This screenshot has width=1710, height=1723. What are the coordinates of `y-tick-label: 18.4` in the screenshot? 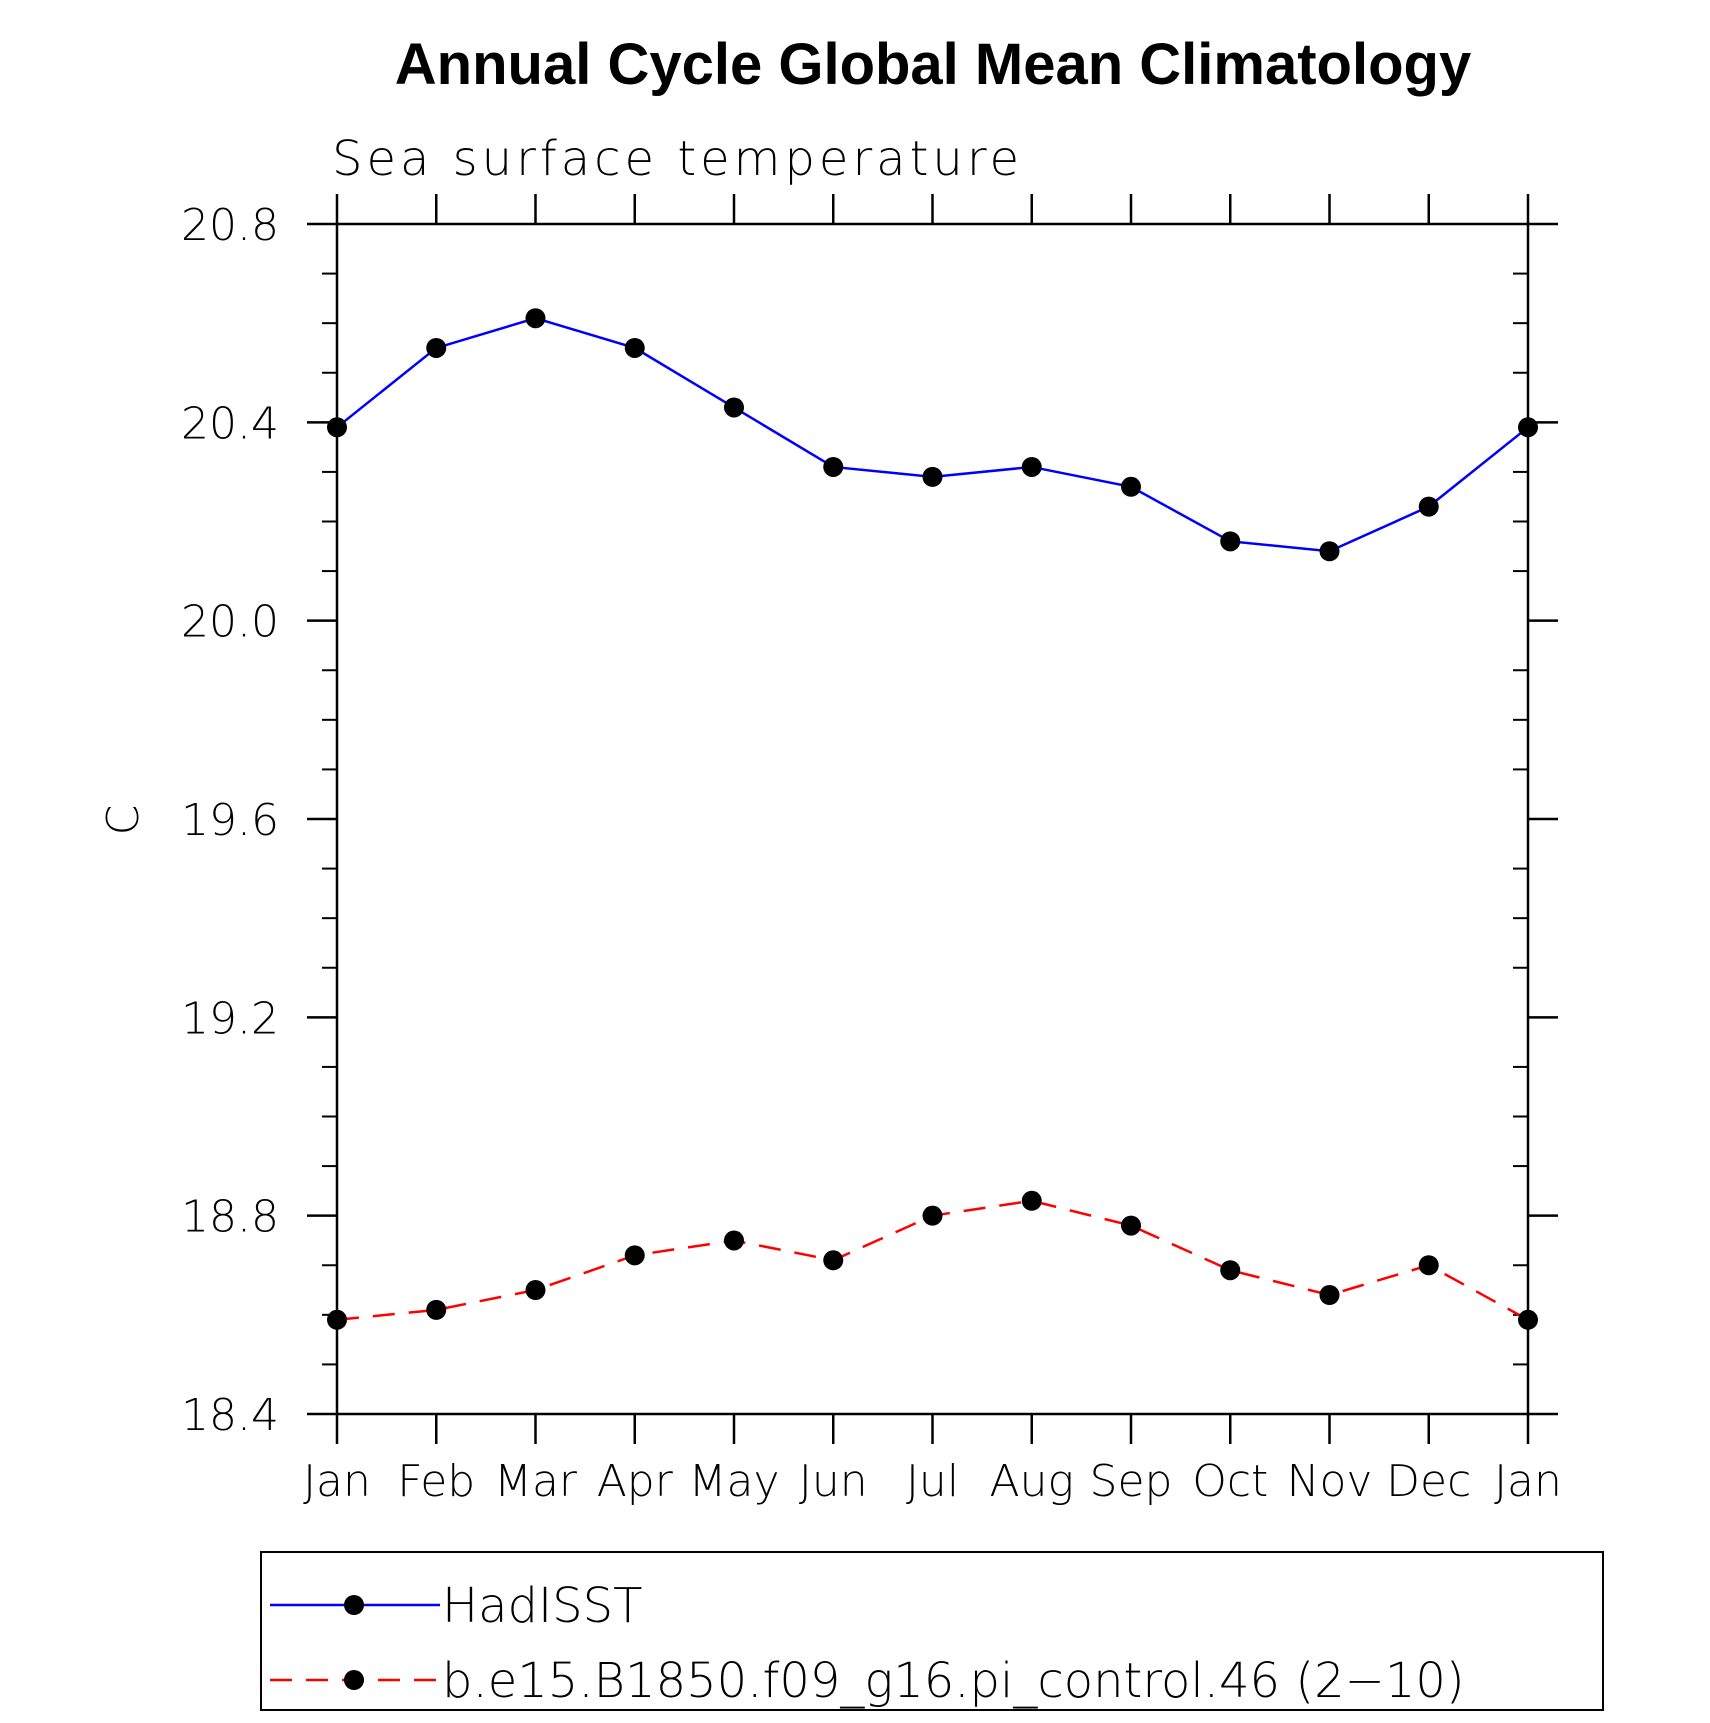 It's located at (230, 1415).